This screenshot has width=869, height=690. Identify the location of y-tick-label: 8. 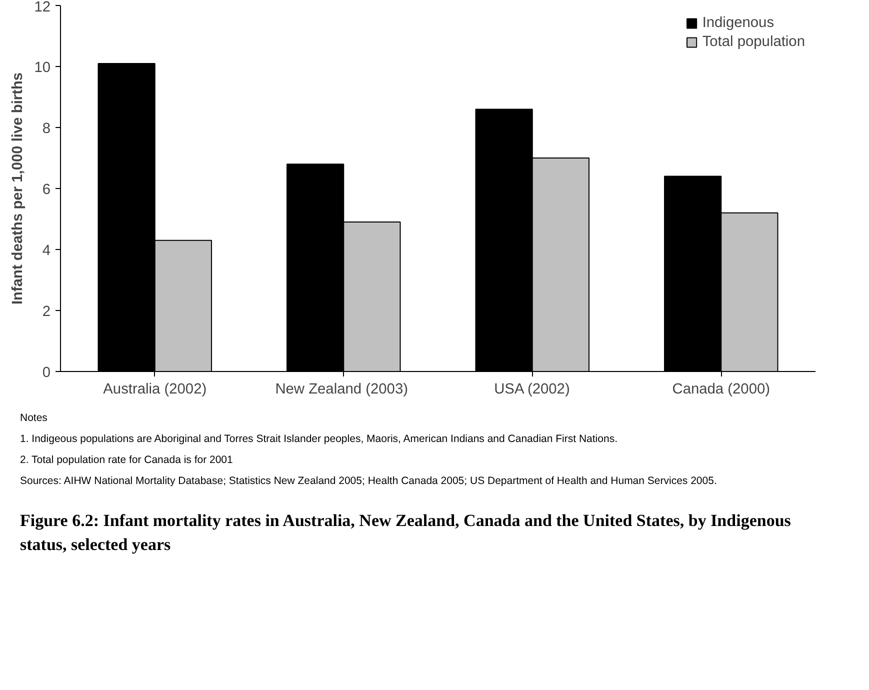
(46, 129).